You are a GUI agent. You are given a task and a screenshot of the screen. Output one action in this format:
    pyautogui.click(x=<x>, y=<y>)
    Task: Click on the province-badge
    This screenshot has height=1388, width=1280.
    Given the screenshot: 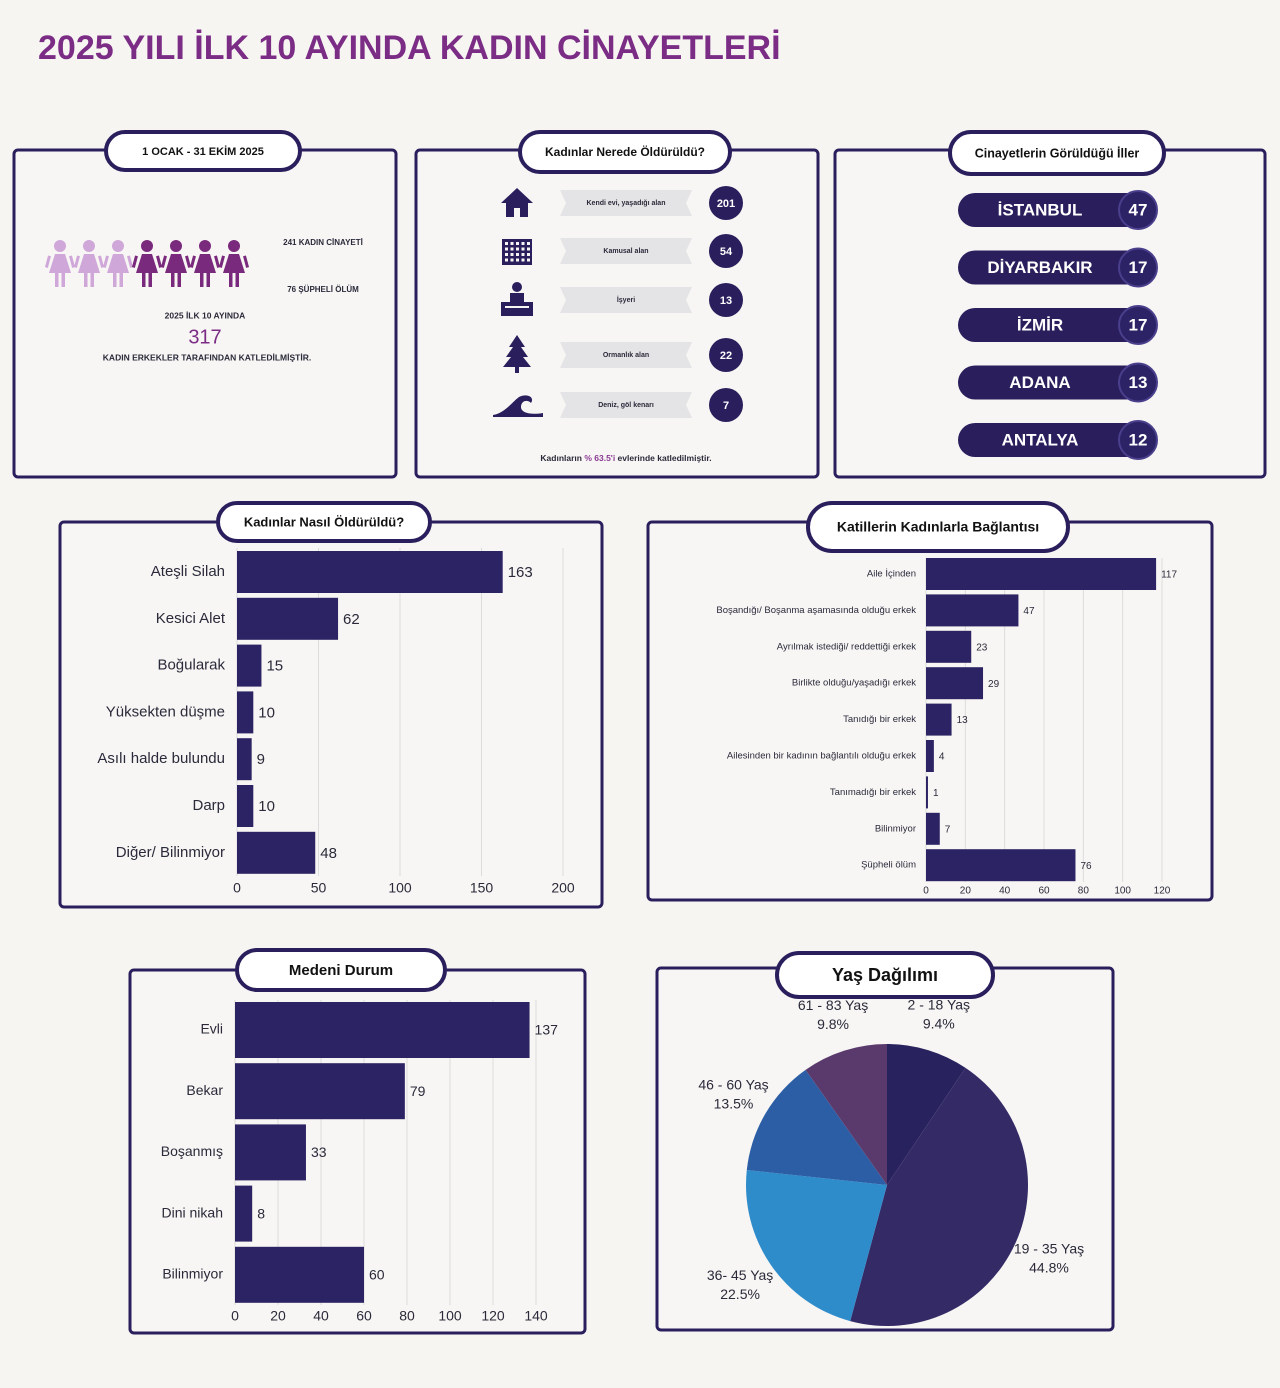 What is the action you would take?
    pyautogui.click(x=1138, y=210)
    